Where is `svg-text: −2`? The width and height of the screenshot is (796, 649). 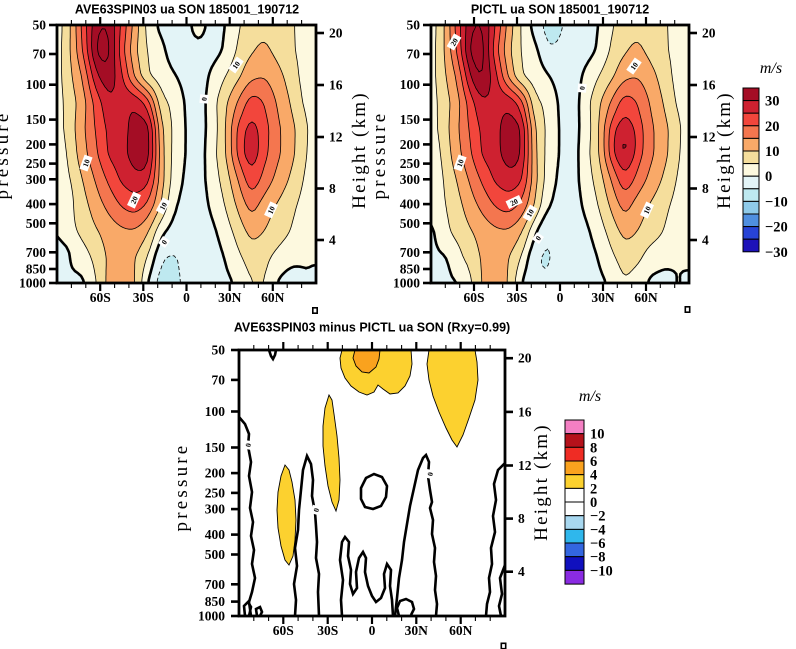 svg-text: −2 is located at coordinates (598, 517).